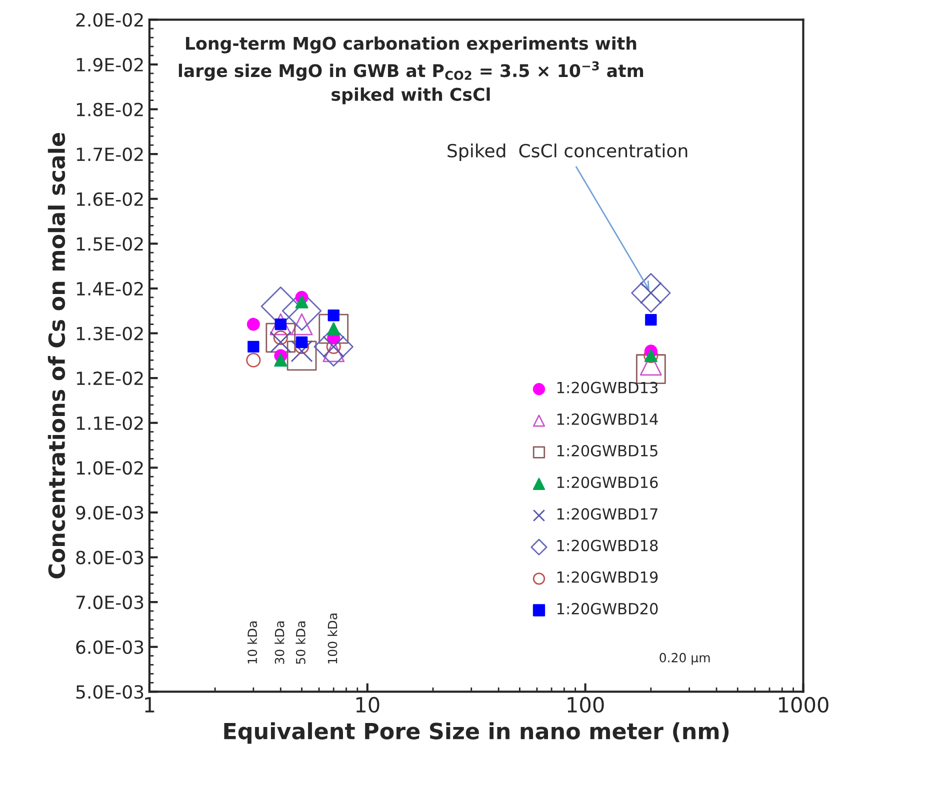 Image resolution: width=934 pixels, height=786 pixels. I want to click on annotation: 0.20 μm, so click(685, 658).